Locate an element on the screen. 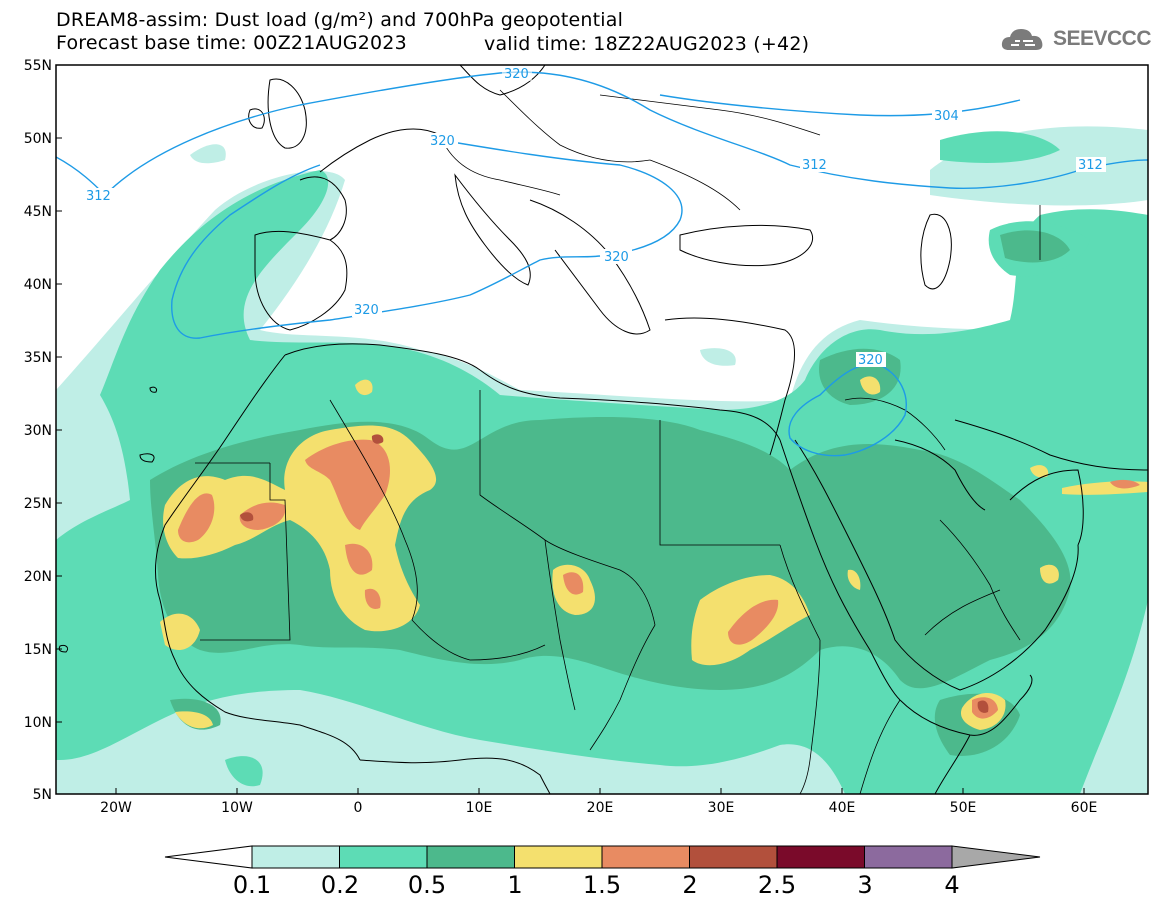  lat-label: 15N is located at coordinates (38, 650).